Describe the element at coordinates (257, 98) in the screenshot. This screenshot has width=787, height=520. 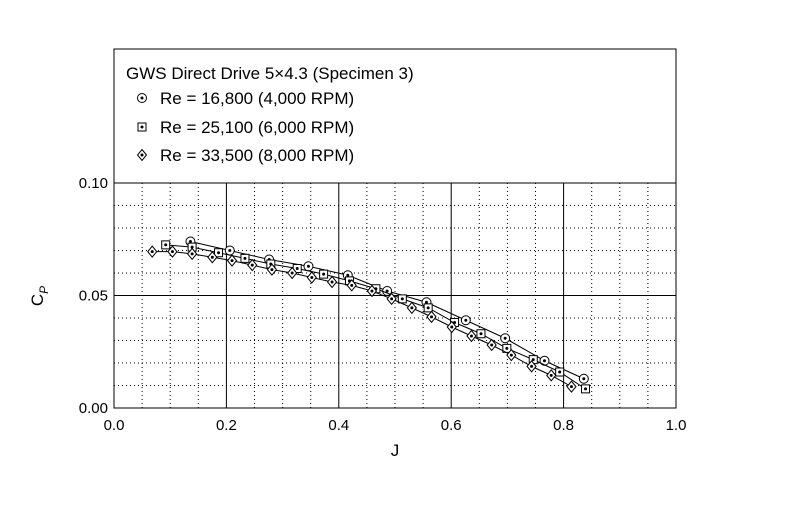
I see `legend-label: Re = 16,800 (4,000 RPM)` at that location.